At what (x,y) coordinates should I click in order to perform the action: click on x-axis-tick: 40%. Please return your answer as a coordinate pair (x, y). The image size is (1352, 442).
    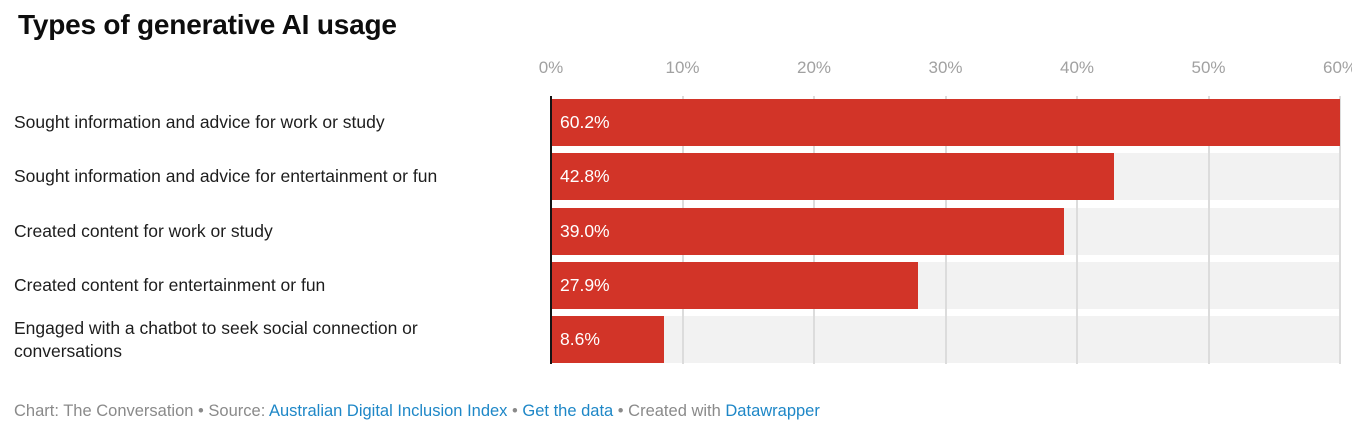
    Looking at the image, I should click on (1077, 67).